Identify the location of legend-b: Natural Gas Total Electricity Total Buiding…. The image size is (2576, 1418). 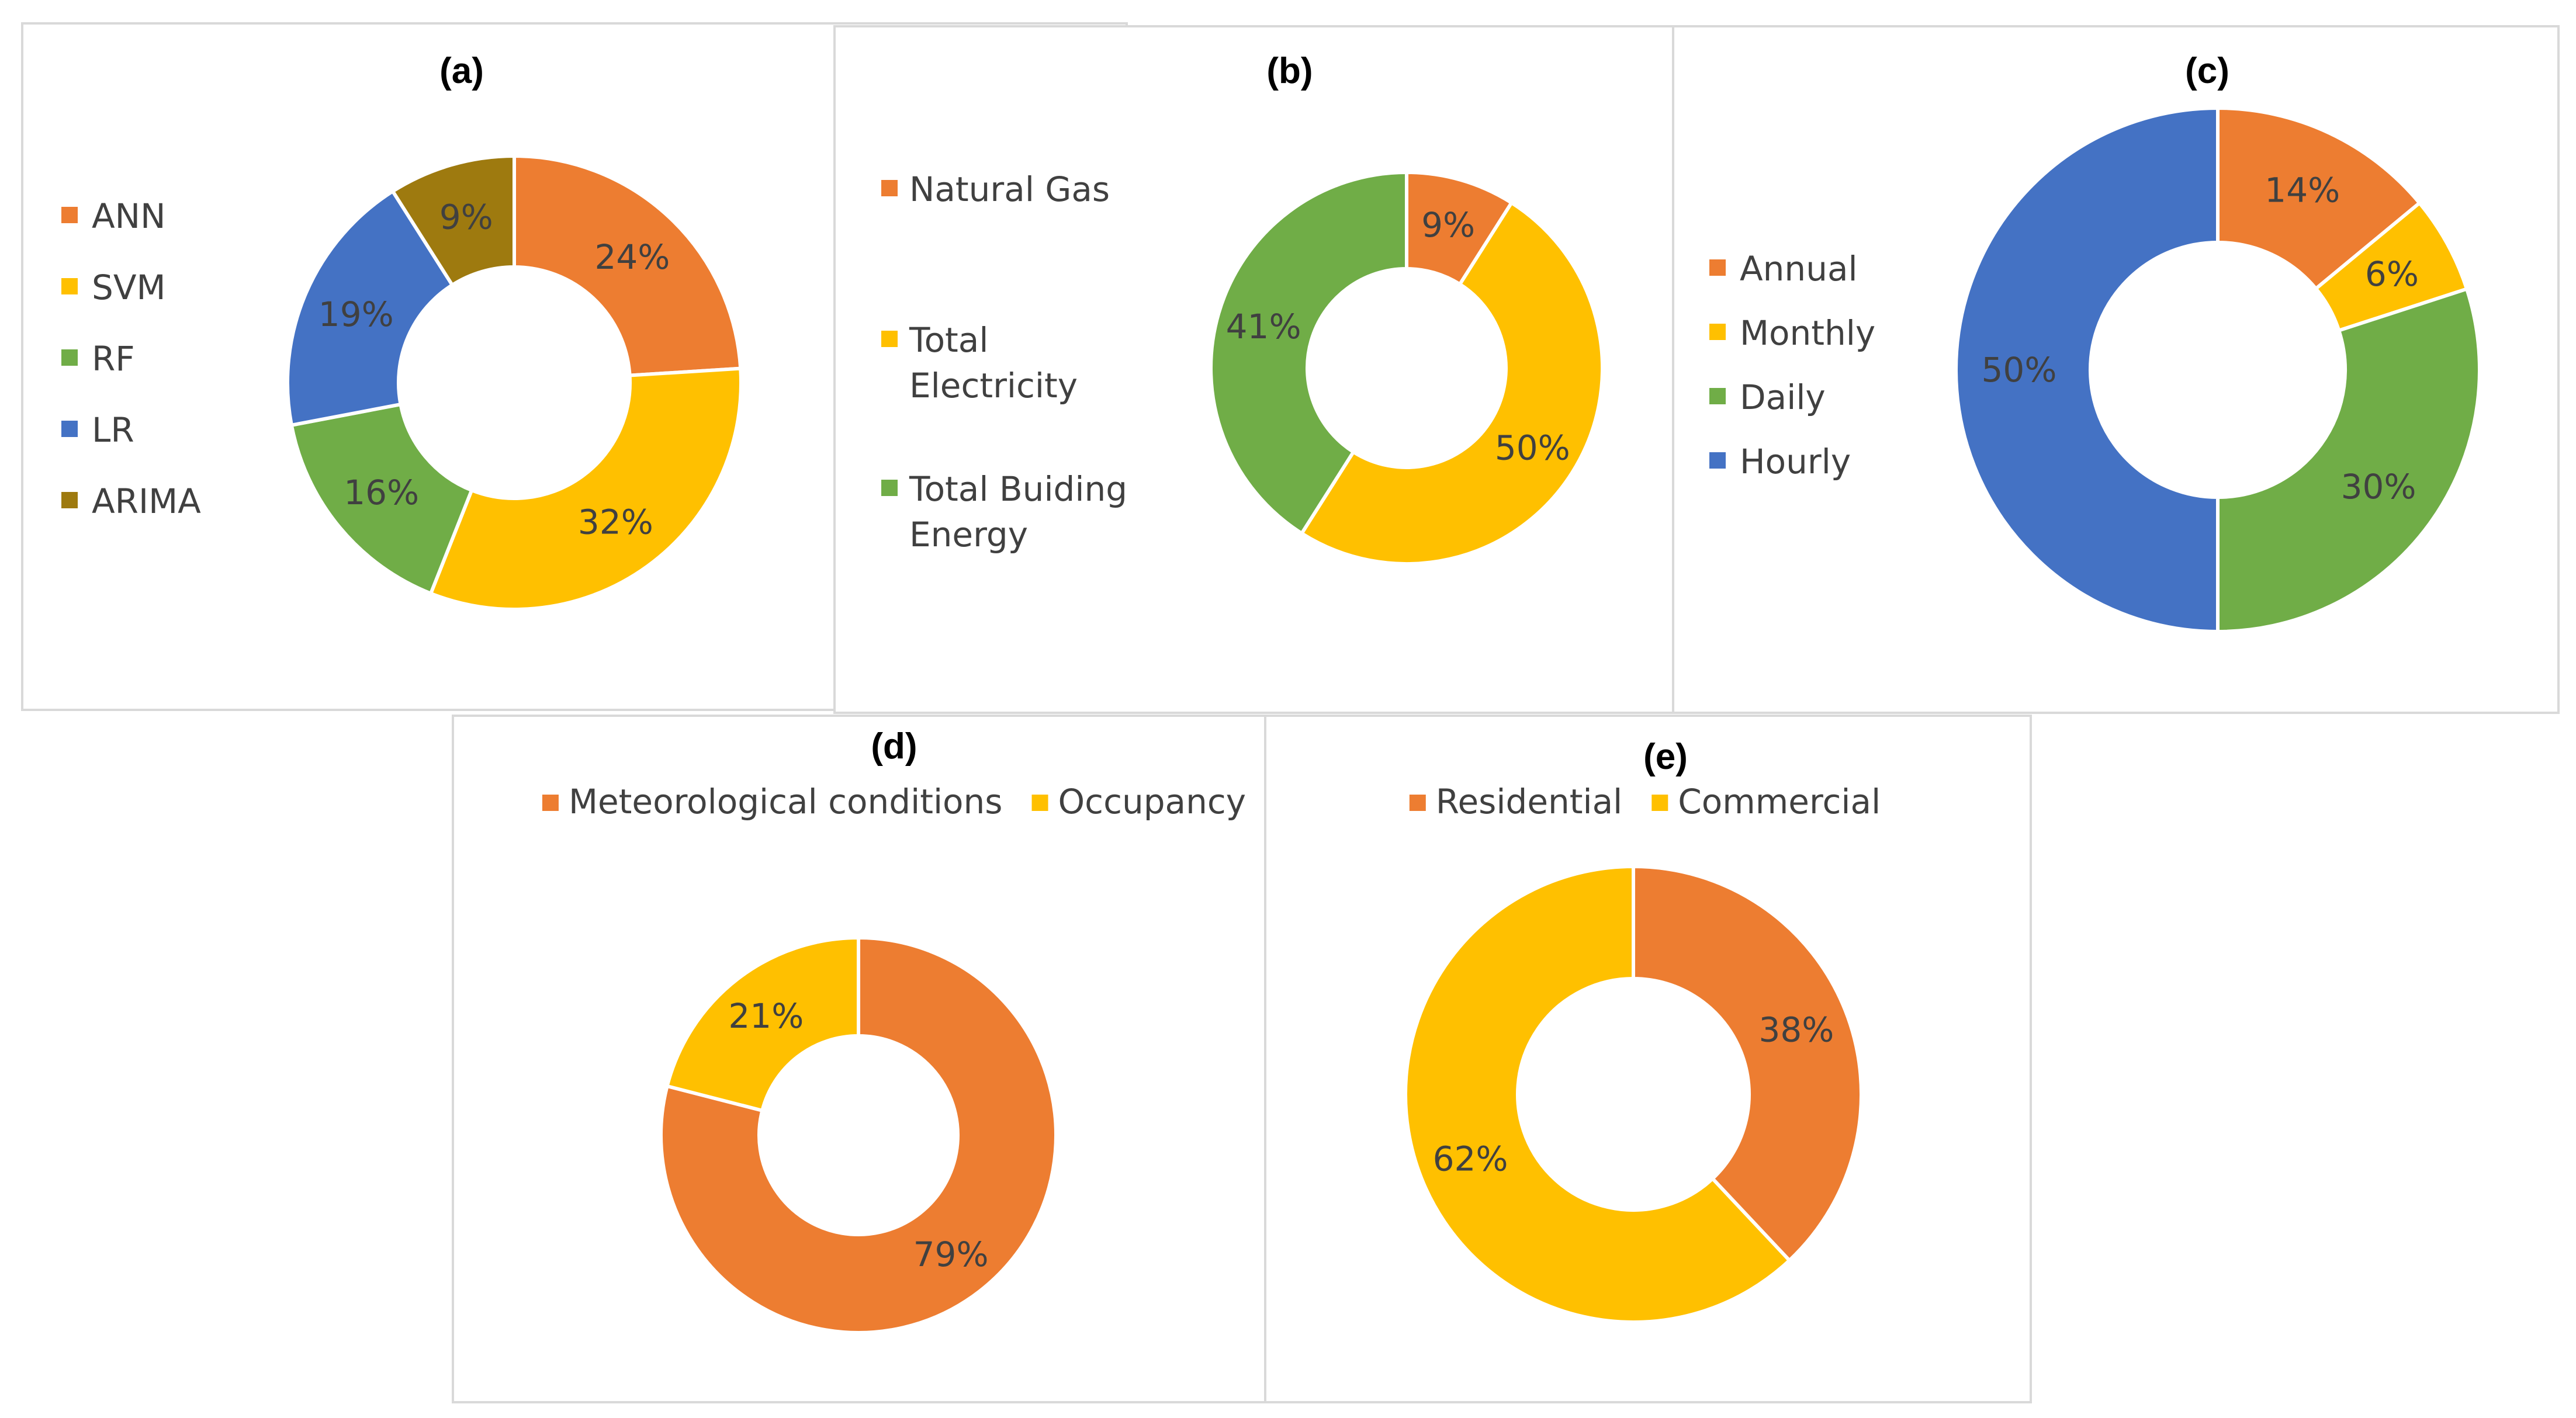
(1004, 361).